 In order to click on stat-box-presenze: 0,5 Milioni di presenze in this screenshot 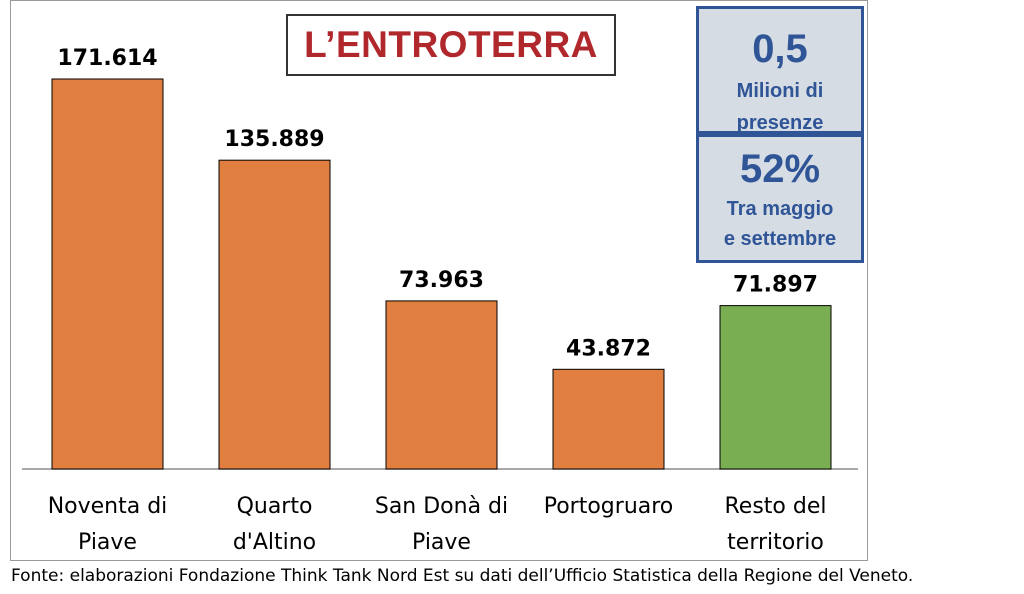, I will do `click(780, 70)`.